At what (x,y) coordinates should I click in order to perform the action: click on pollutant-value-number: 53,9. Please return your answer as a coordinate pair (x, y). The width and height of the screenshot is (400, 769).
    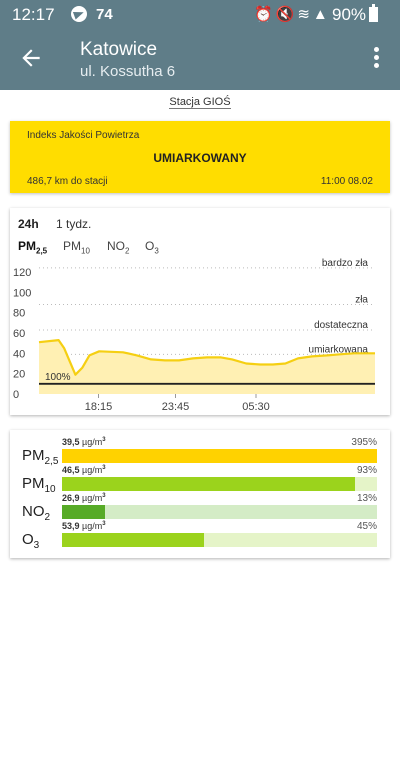
    Looking at the image, I should click on (71, 526).